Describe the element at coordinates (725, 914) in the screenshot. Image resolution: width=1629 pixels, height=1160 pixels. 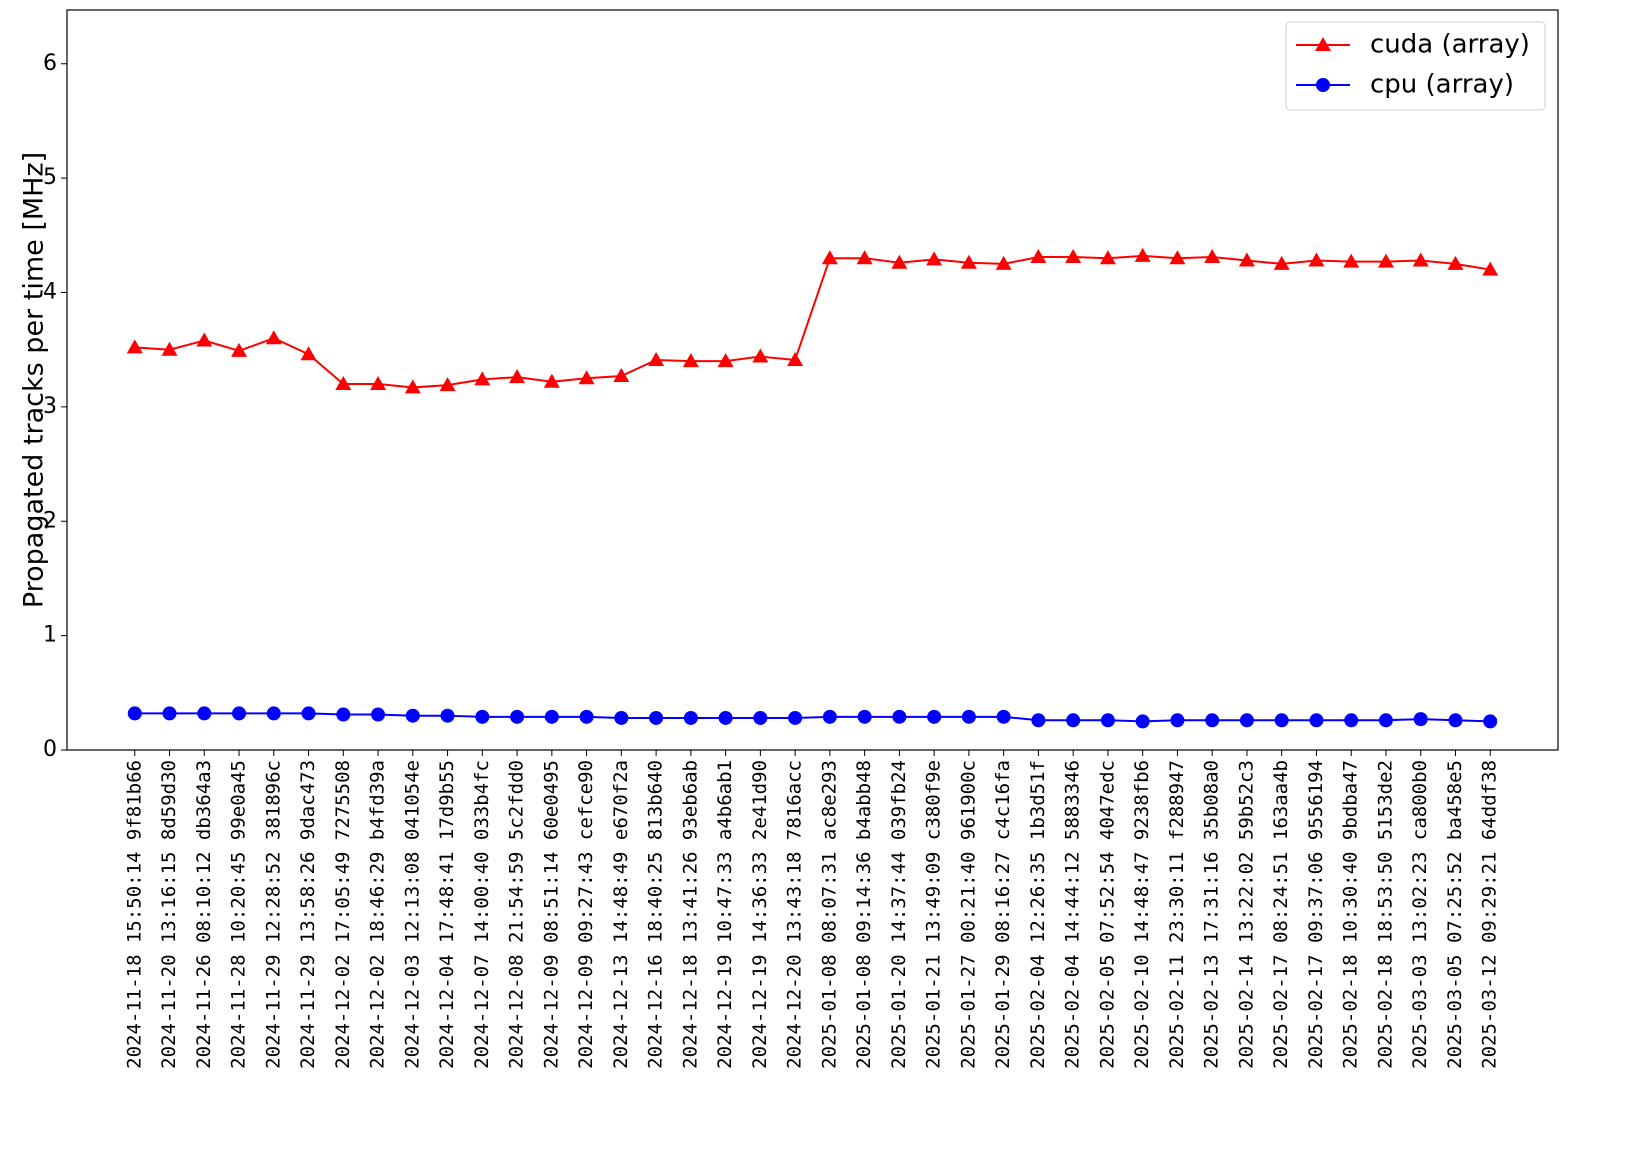
I see `x-tick-label: 2024-12-19 10:47:33 a4b6ab1` at that location.